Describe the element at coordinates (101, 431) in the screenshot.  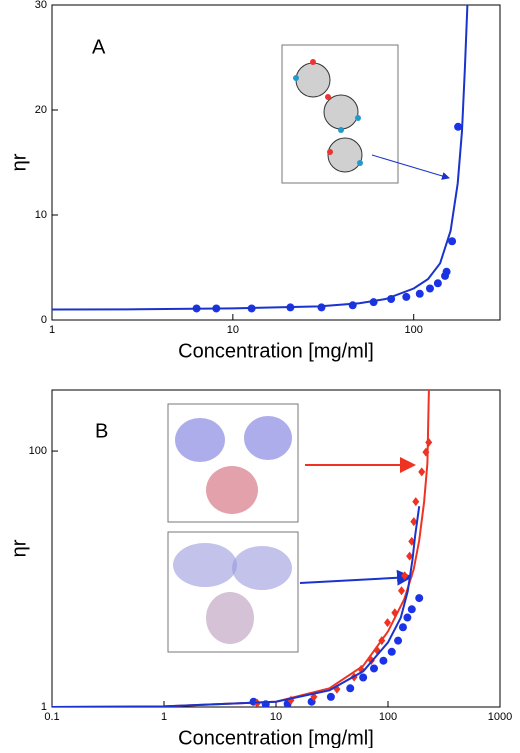
I see `panel-label: B` at that location.